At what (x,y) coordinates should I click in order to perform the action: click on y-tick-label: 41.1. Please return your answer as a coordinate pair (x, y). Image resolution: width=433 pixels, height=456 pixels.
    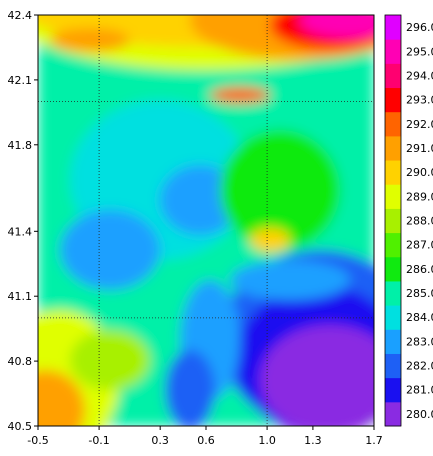
    Looking at the image, I should click on (20, 296).